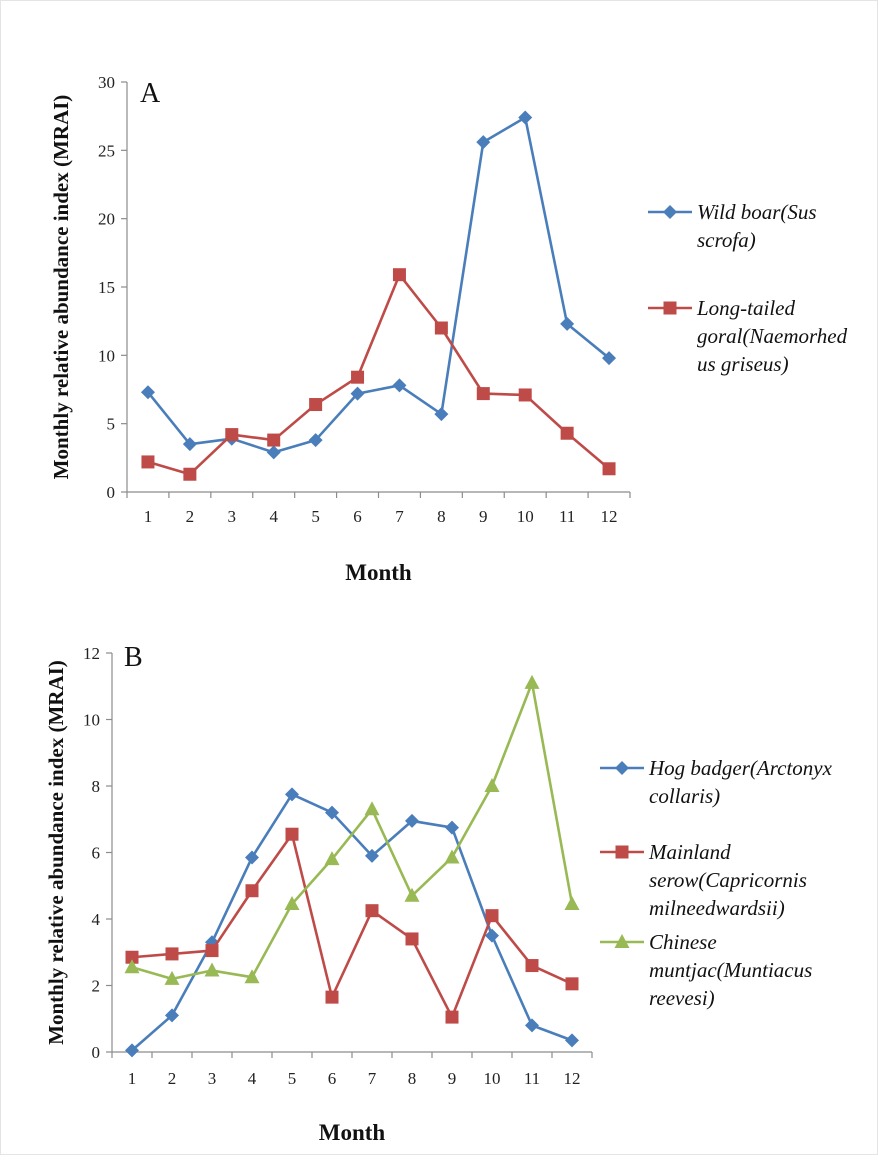 The width and height of the screenshot is (878, 1160). I want to click on legend-label: serow(Capricornis, so click(728, 880).